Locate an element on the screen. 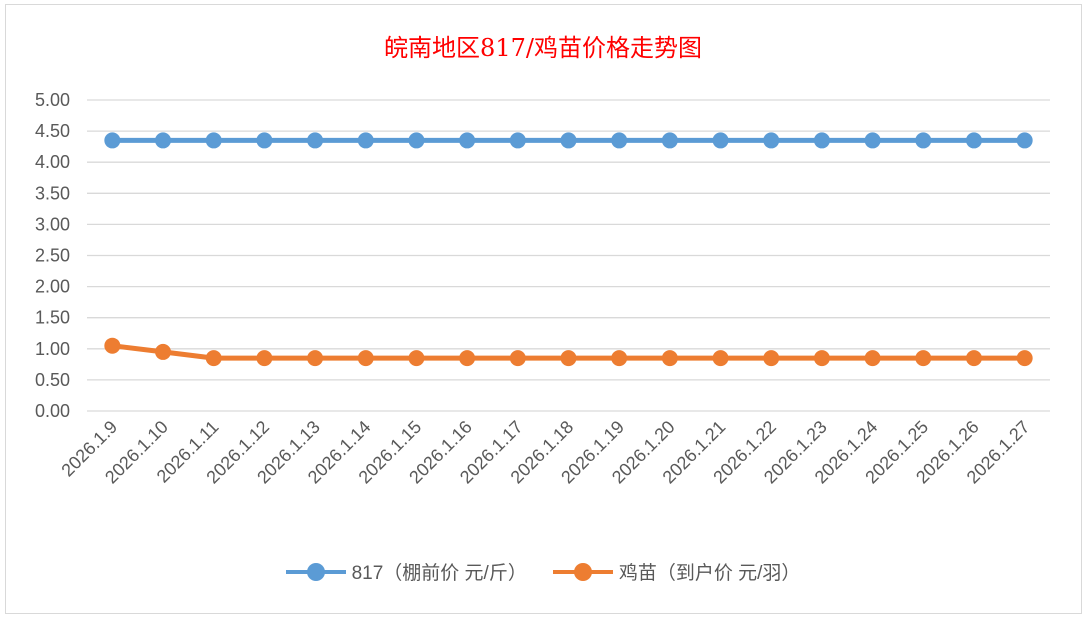  legend-item-chick: 鸡苗（到户价 元/羽） is located at coordinates (676, 571).